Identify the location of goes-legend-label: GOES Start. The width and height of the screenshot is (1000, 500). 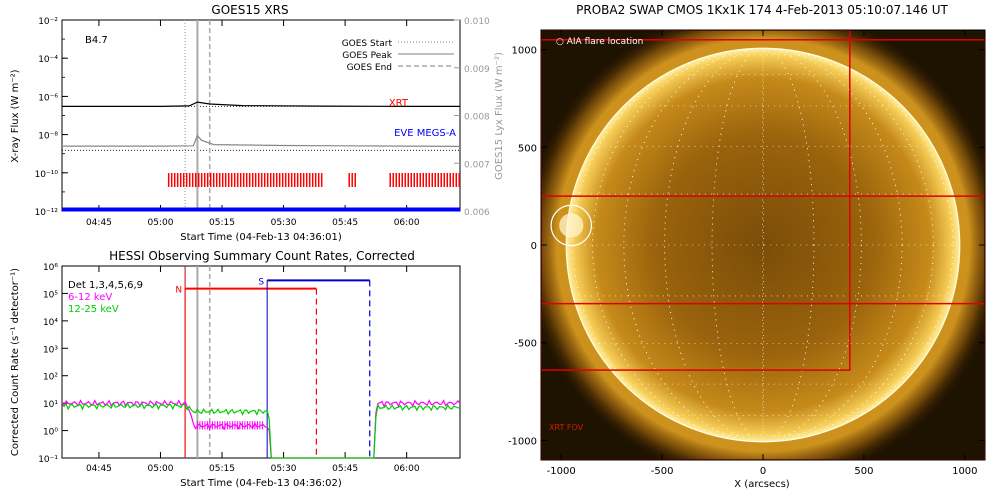
(367, 44).